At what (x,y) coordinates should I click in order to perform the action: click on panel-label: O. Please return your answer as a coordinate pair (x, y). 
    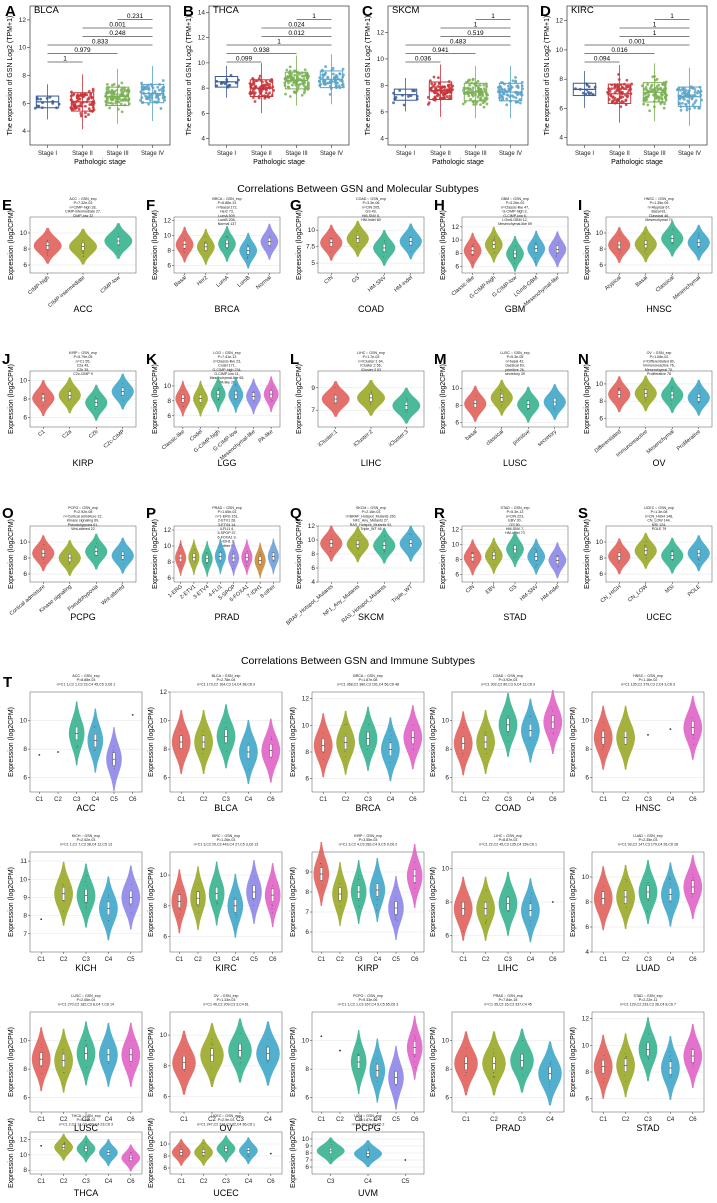
    Looking at the image, I should click on (8, 513).